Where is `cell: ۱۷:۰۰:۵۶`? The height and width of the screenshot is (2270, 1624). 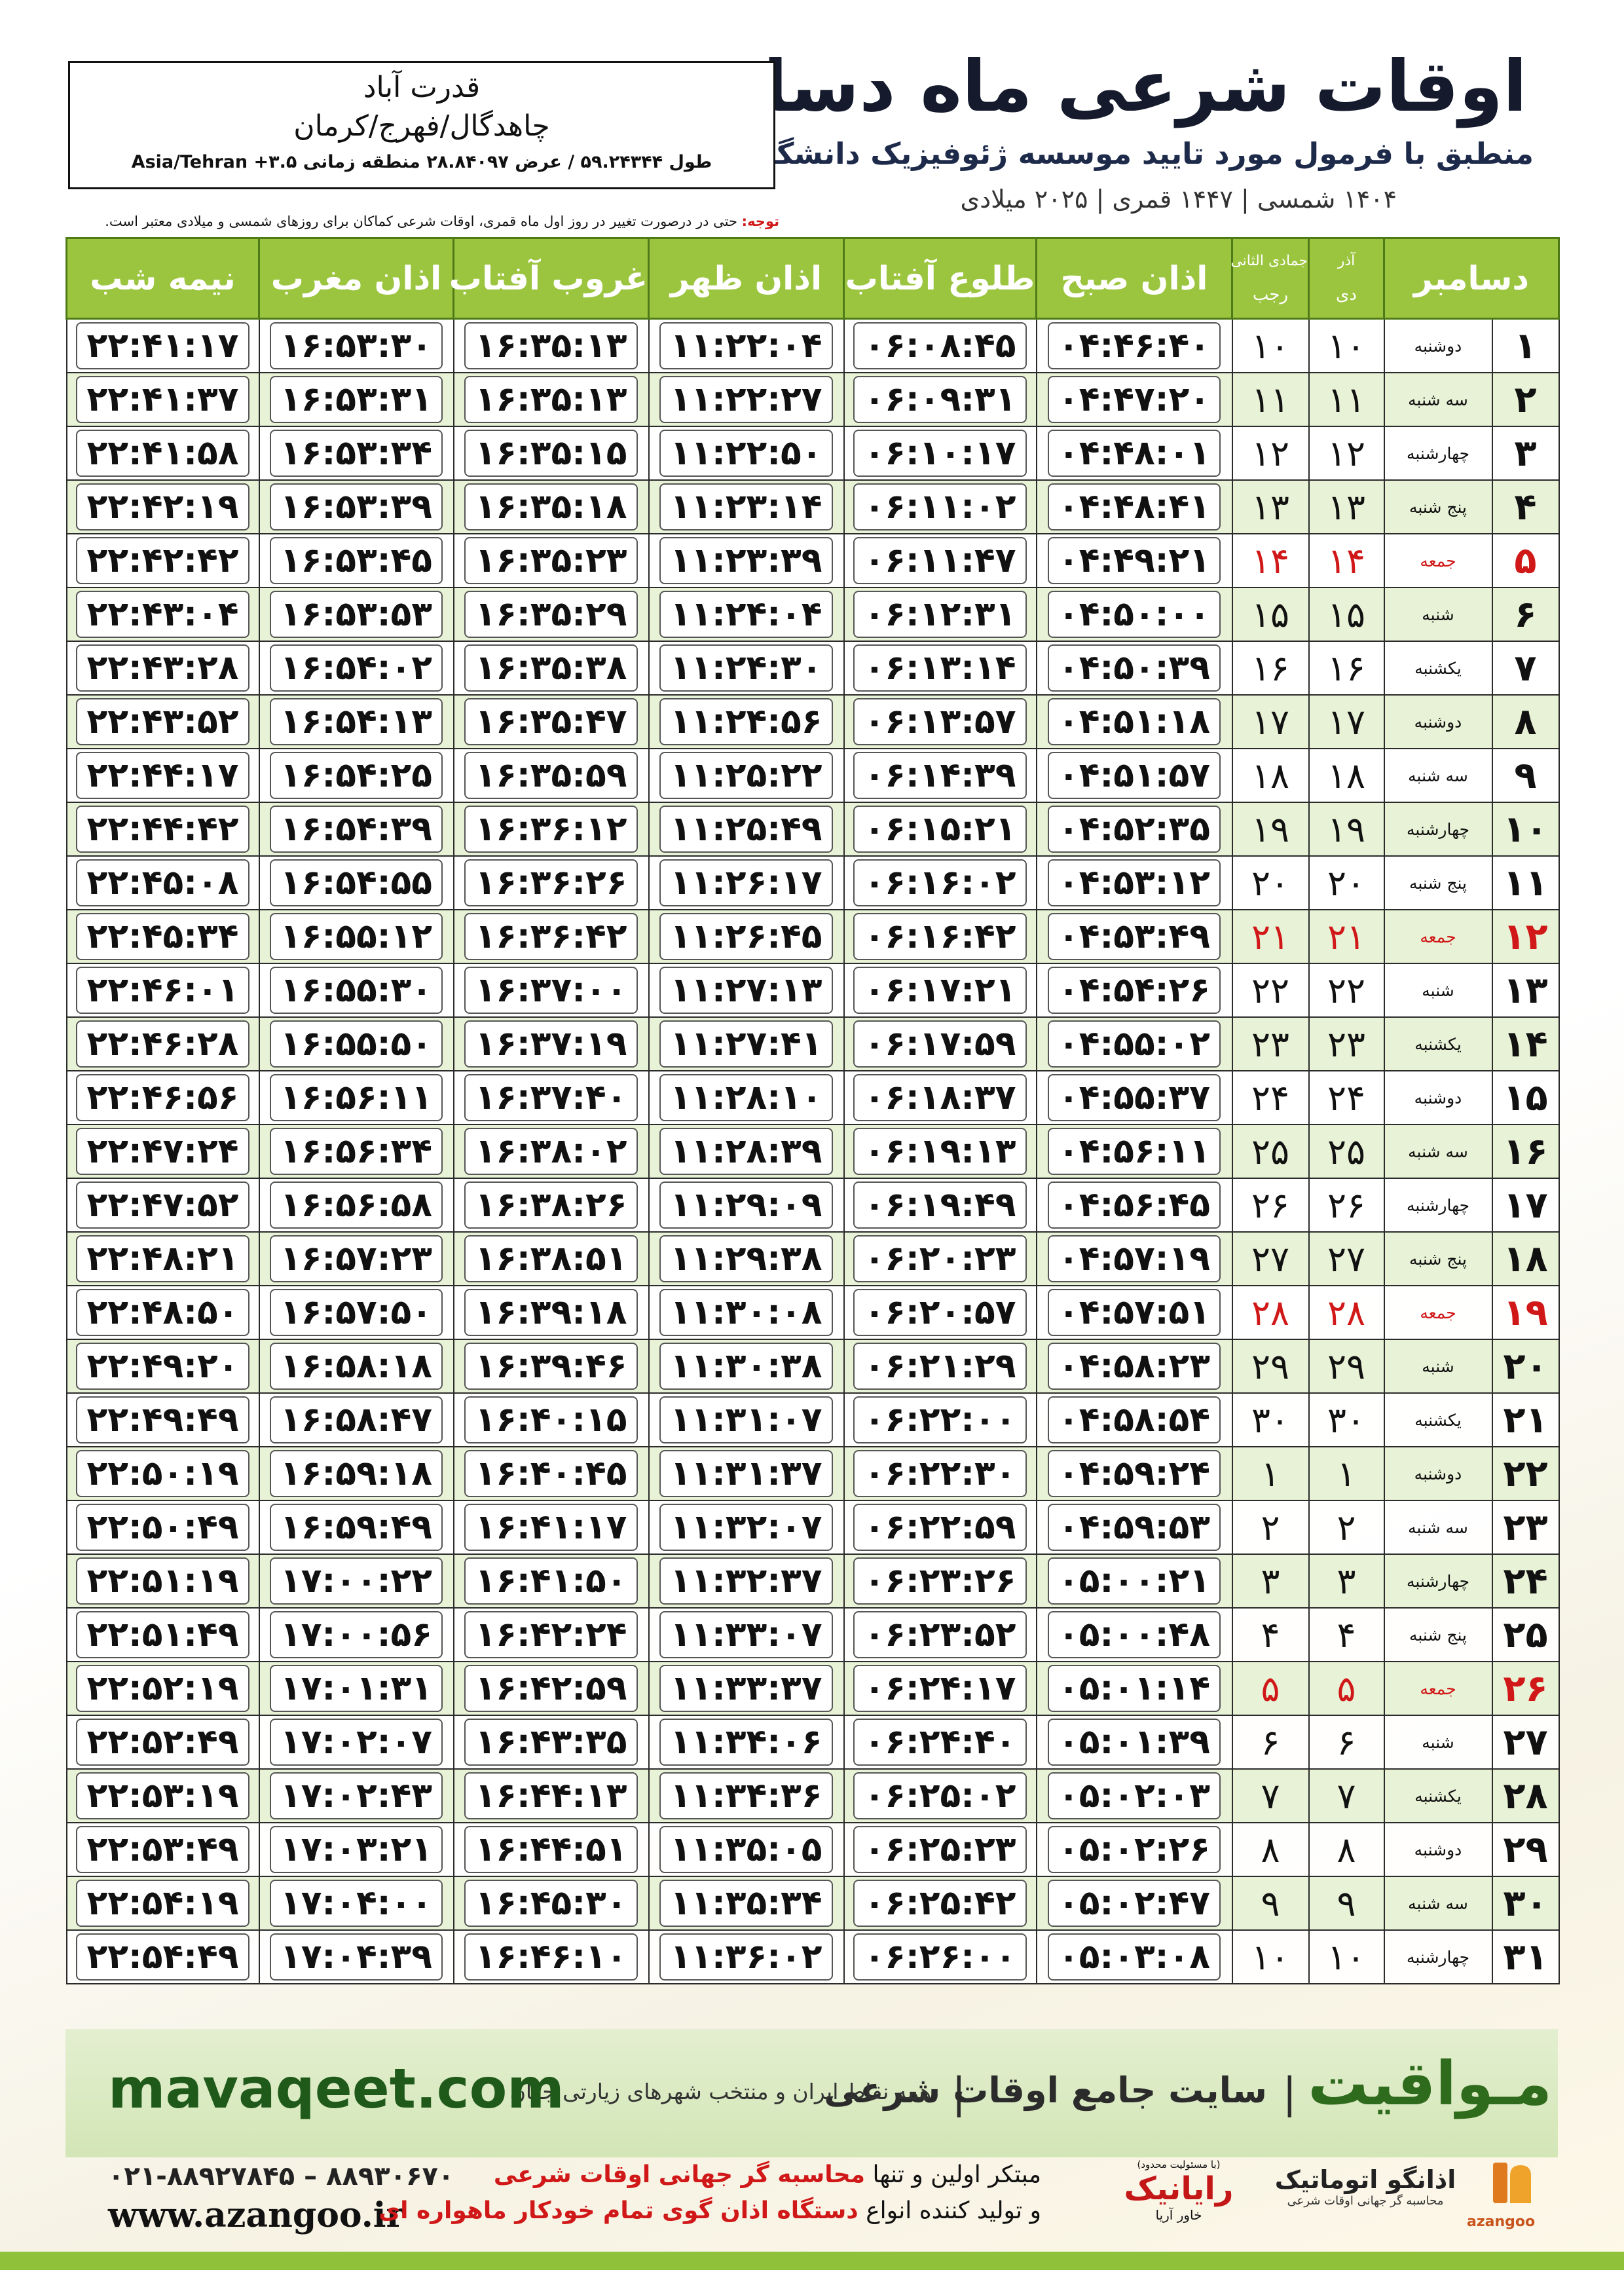
cell: ۱۷:۰۰:۵۶ is located at coordinates (356, 1634).